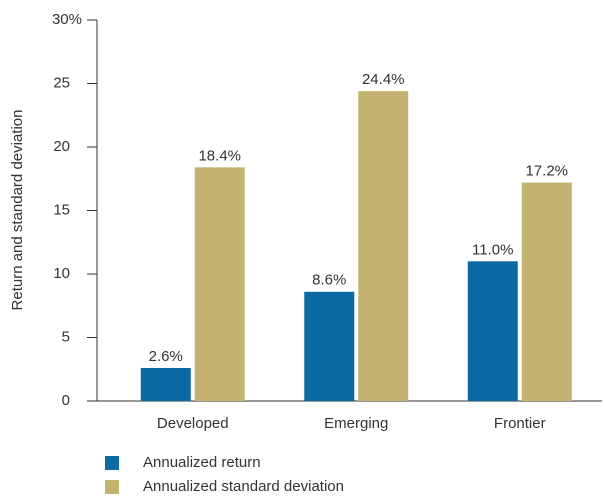  Describe the element at coordinates (202, 462) in the screenshot. I see `legend-label: Annualized return` at that location.